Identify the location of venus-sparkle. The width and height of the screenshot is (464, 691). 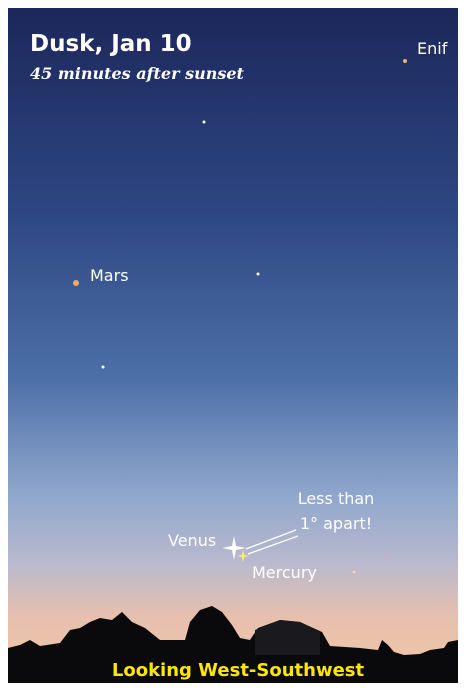
(234, 548).